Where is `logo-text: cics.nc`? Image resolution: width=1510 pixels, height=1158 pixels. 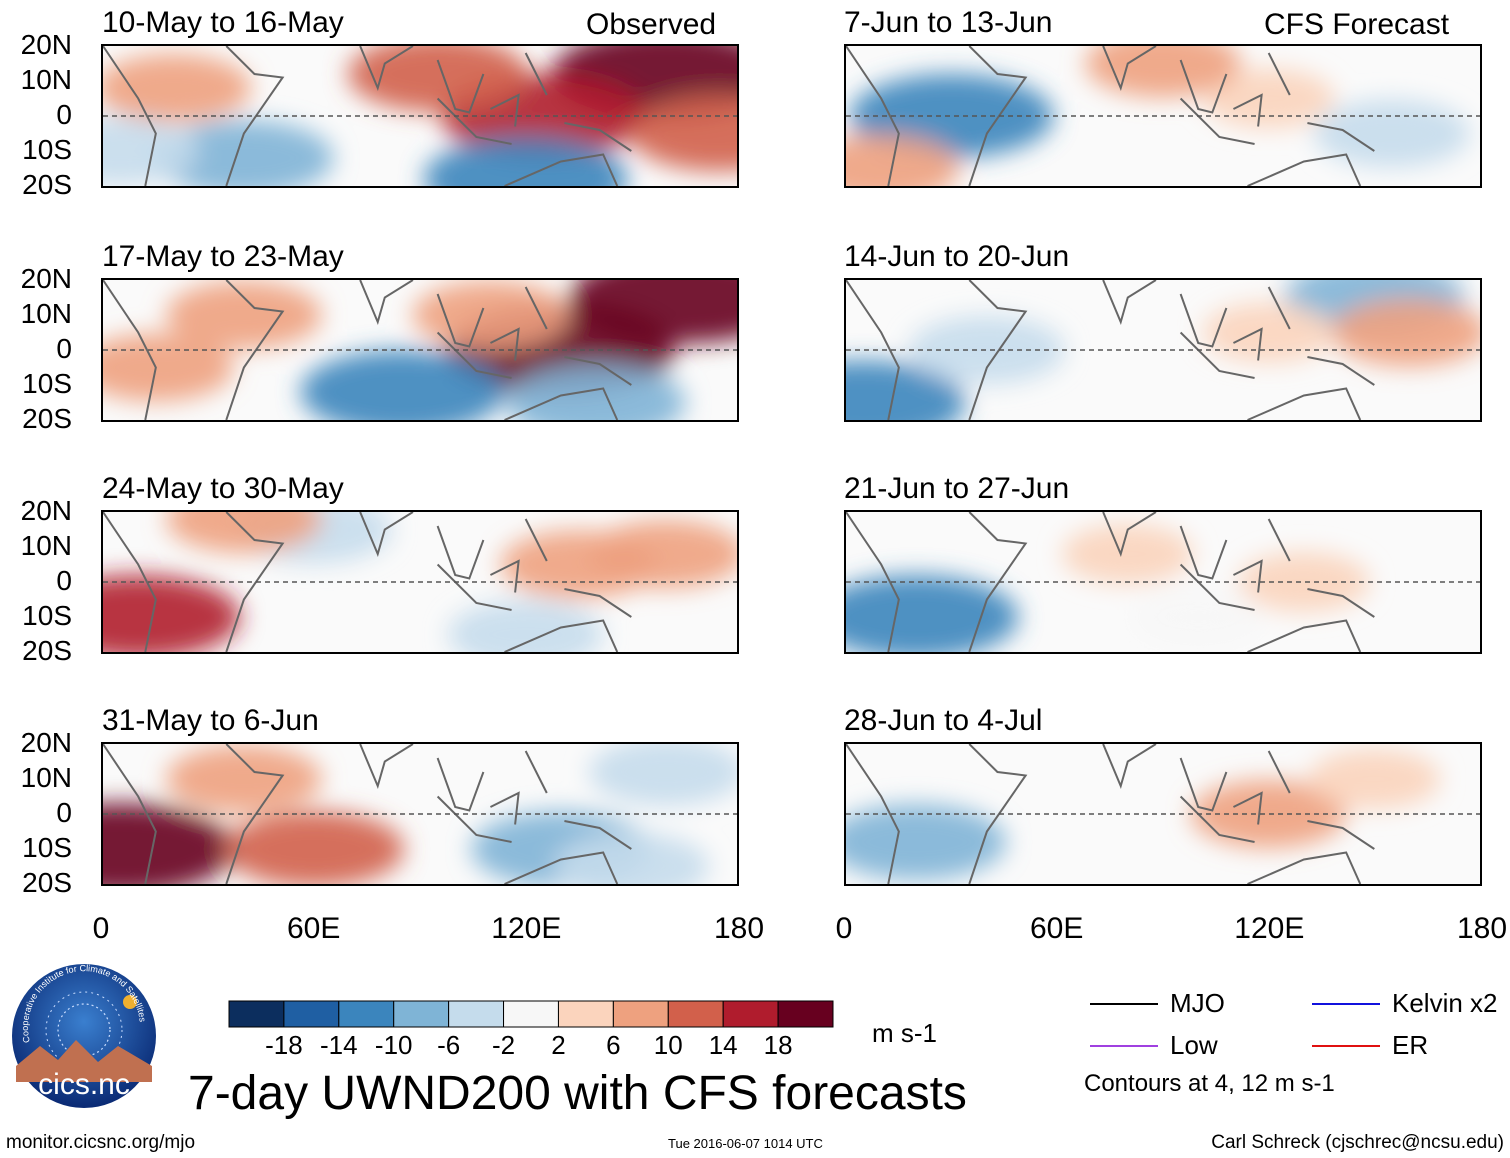 logo-text: cics.nc is located at coordinates (84, 1084).